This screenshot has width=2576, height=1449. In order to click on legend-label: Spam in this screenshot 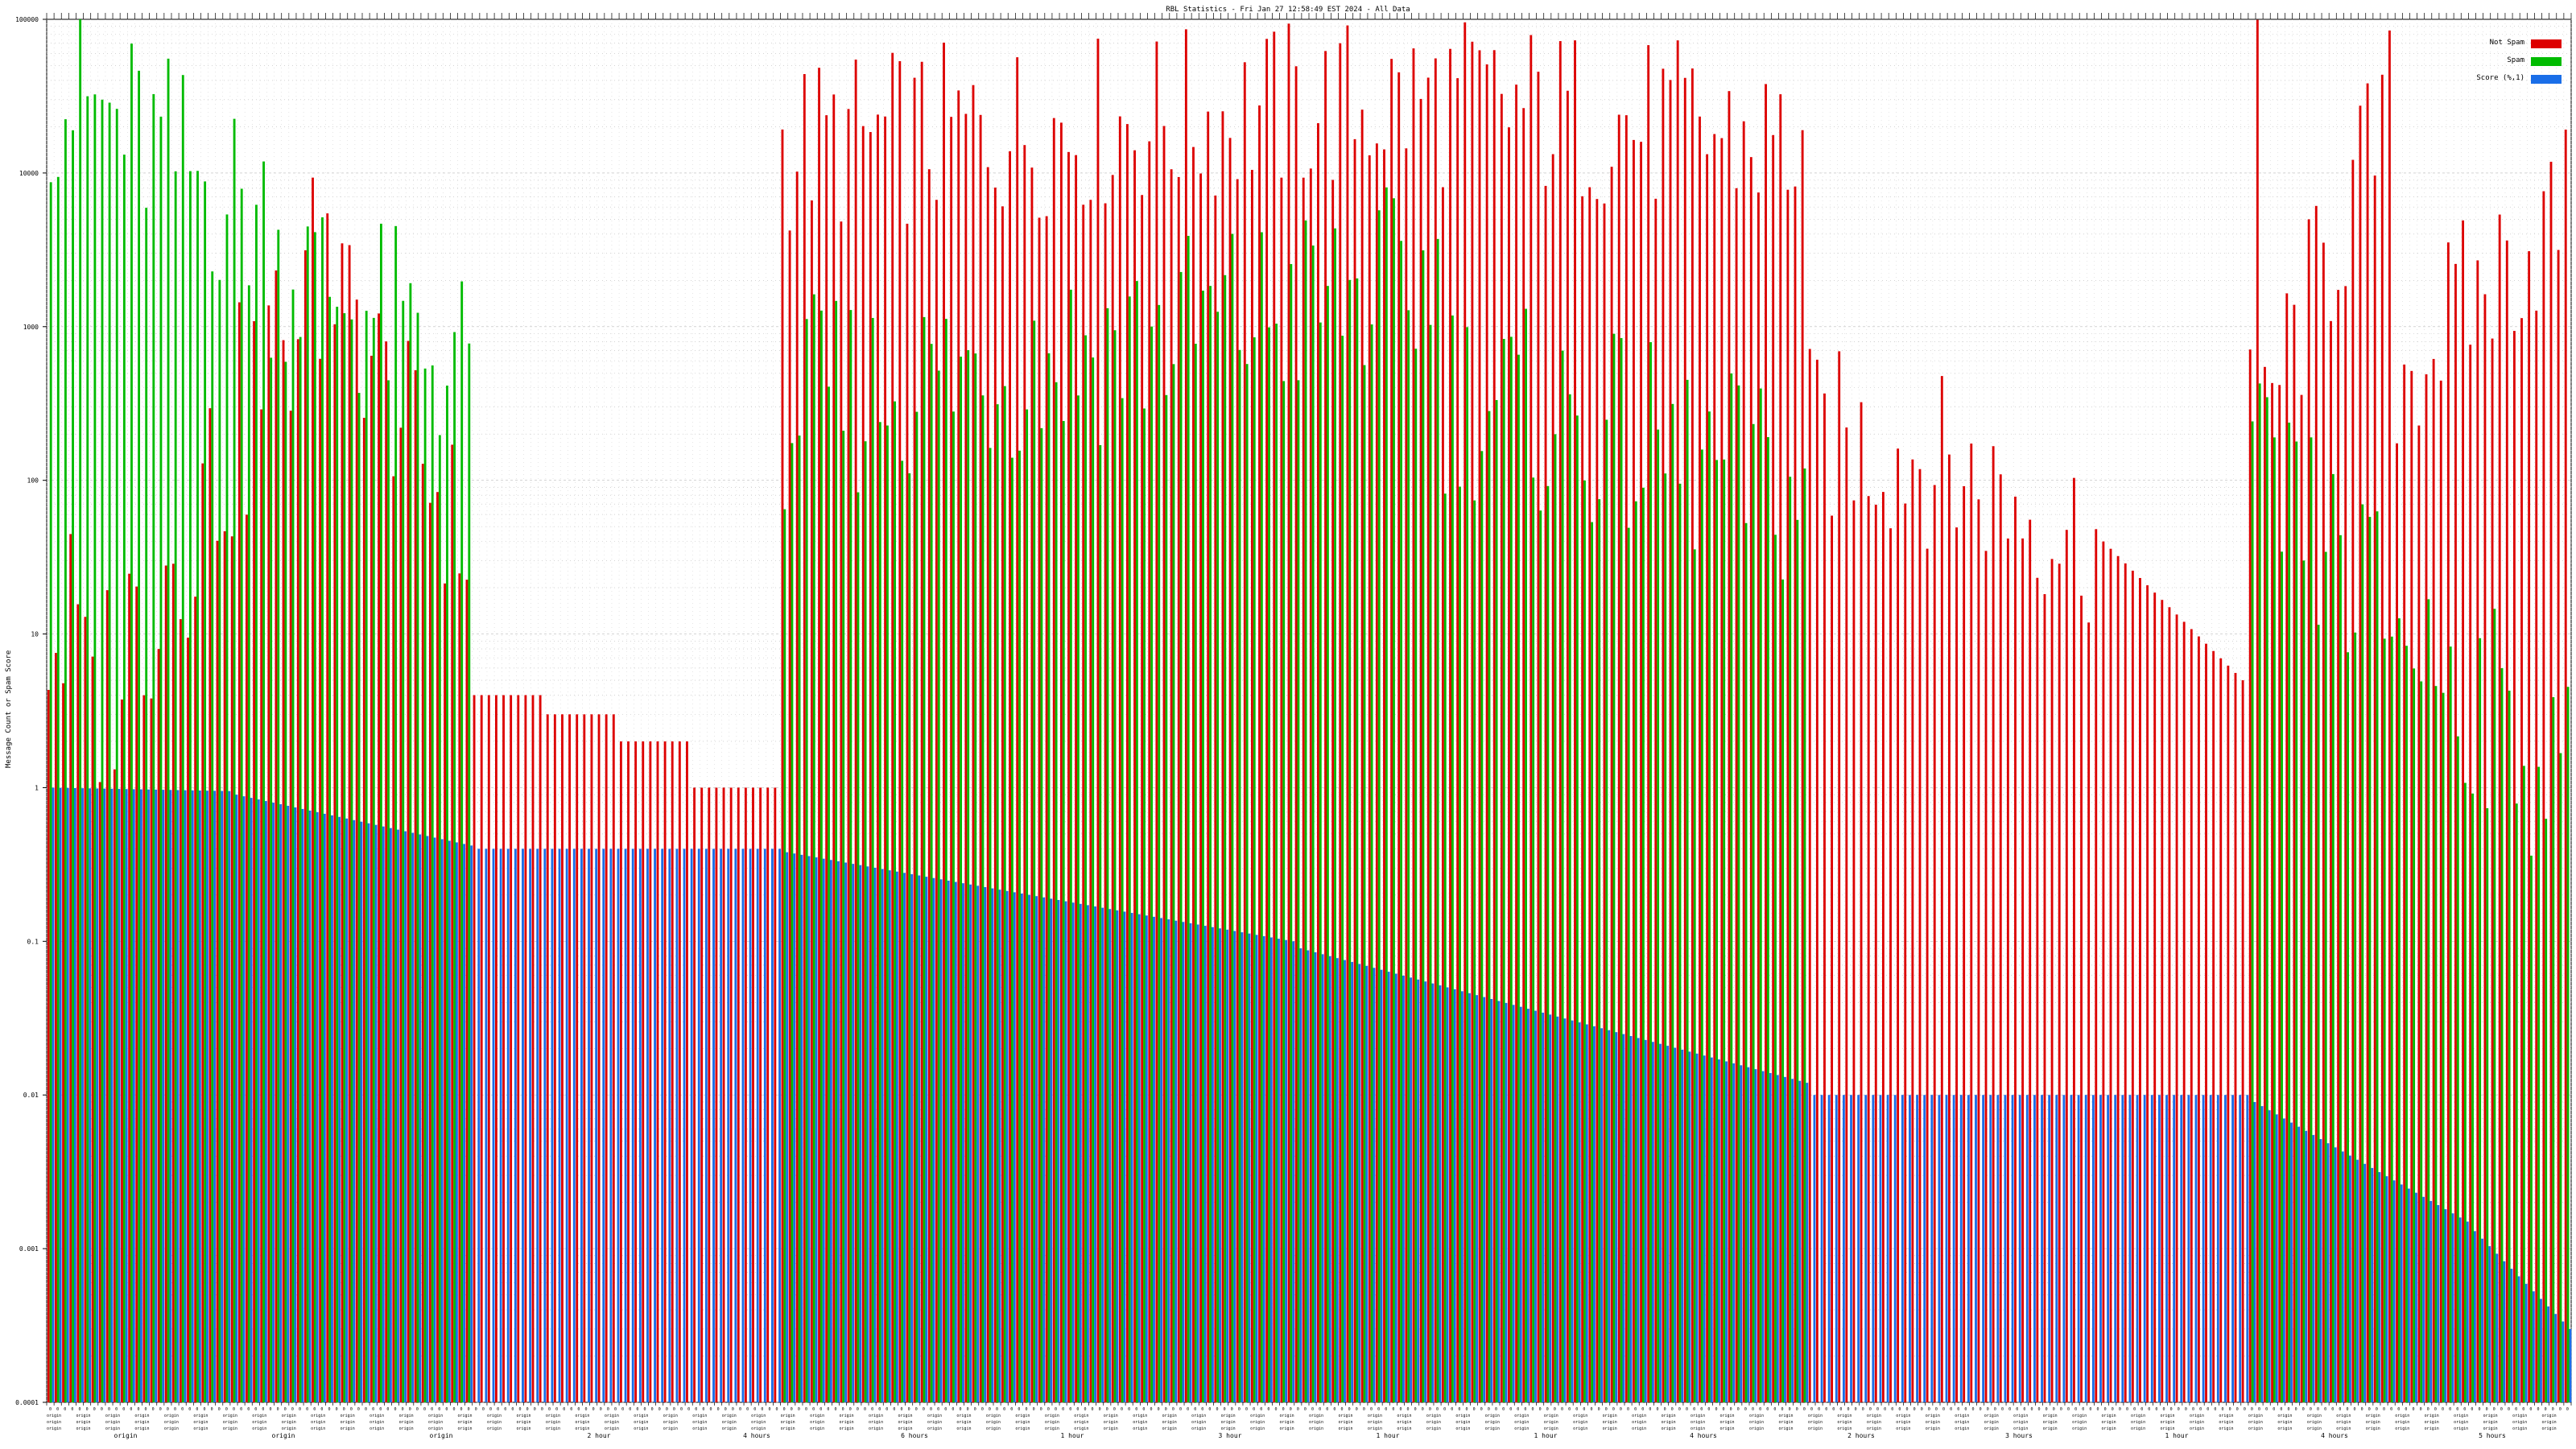, I will do `click(2515, 60)`.